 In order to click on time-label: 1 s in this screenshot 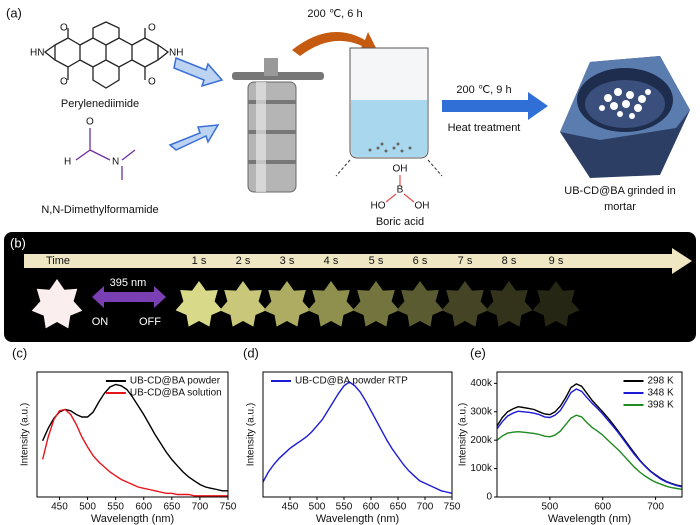, I will do `click(199, 261)`.